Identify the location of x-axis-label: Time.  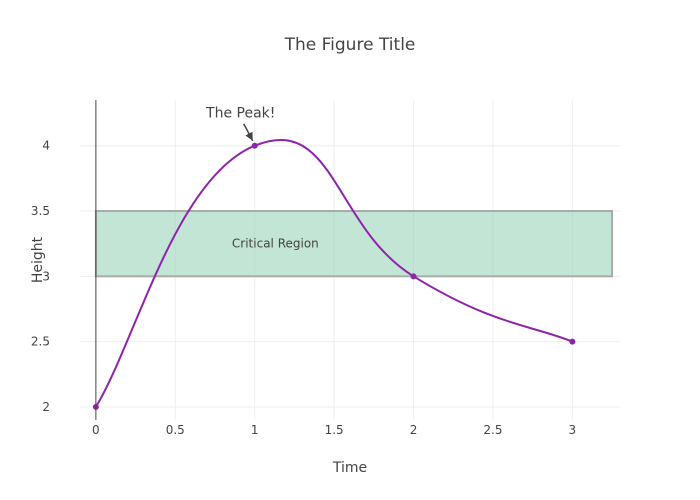
(349, 468).